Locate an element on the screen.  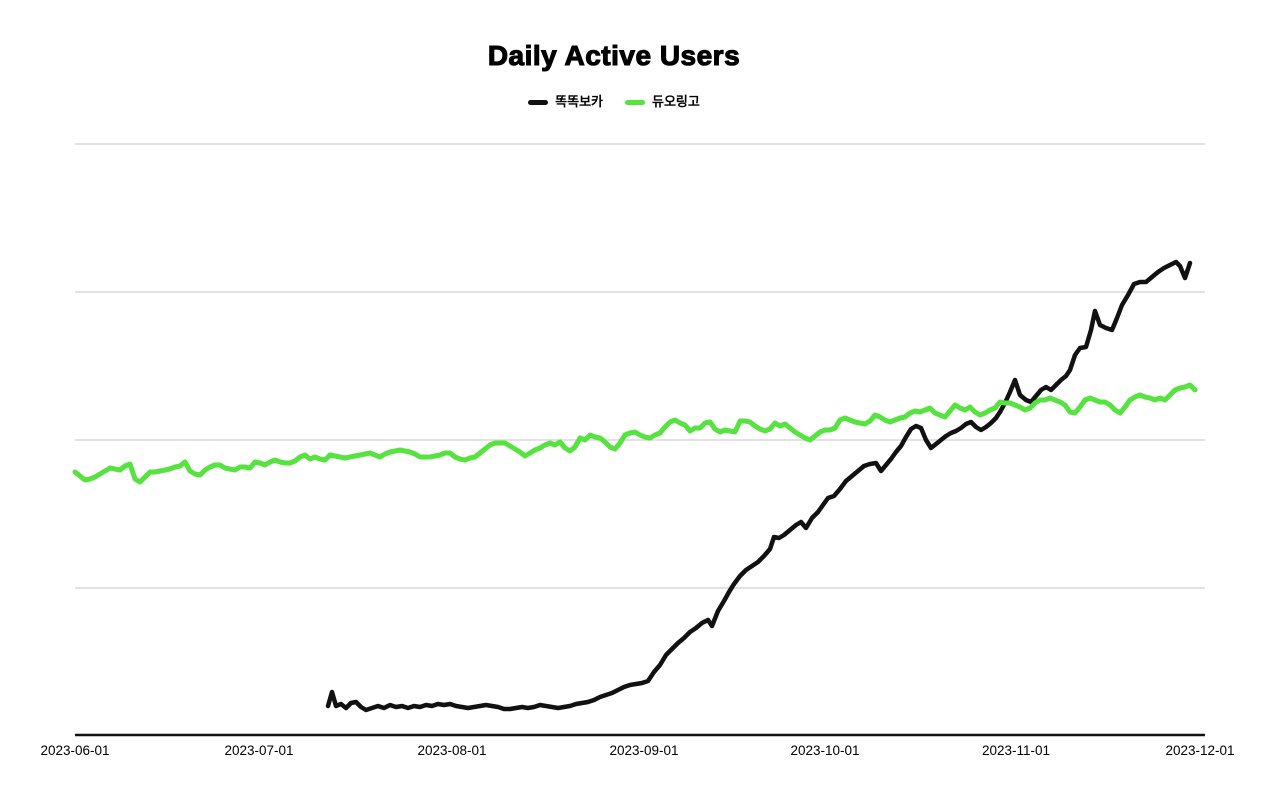
legend-item-ttokttok-voca: 똑똑보카 is located at coordinates (565, 102).